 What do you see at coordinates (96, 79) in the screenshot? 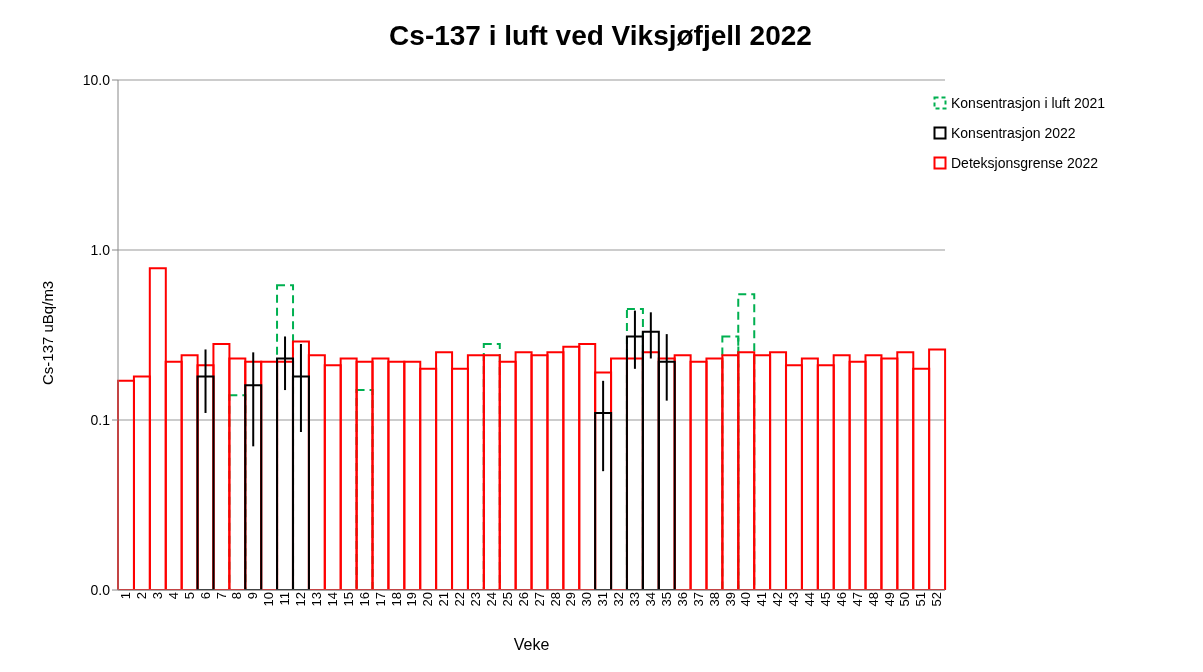
I see `y-tick-label: 10.0` at bounding box center [96, 79].